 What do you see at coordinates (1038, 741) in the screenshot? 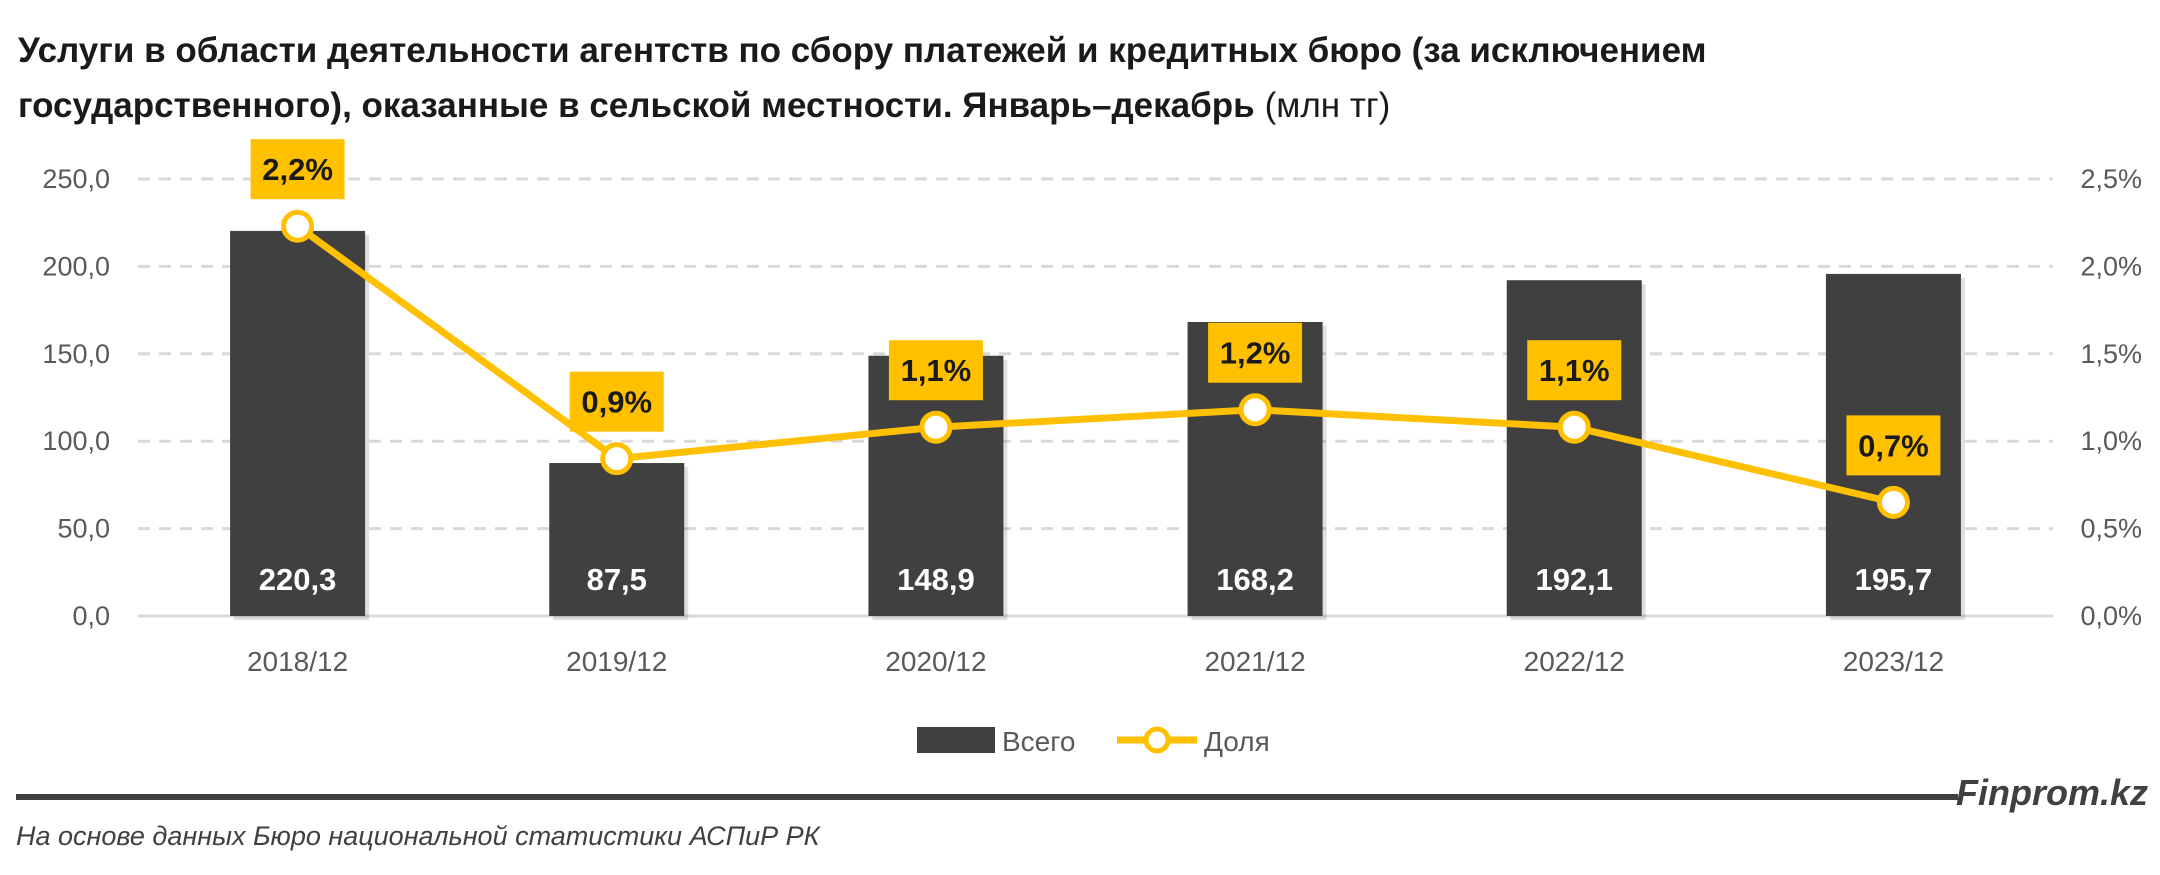
I see `legend-label-bar: Всего` at bounding box center [1038, 741].